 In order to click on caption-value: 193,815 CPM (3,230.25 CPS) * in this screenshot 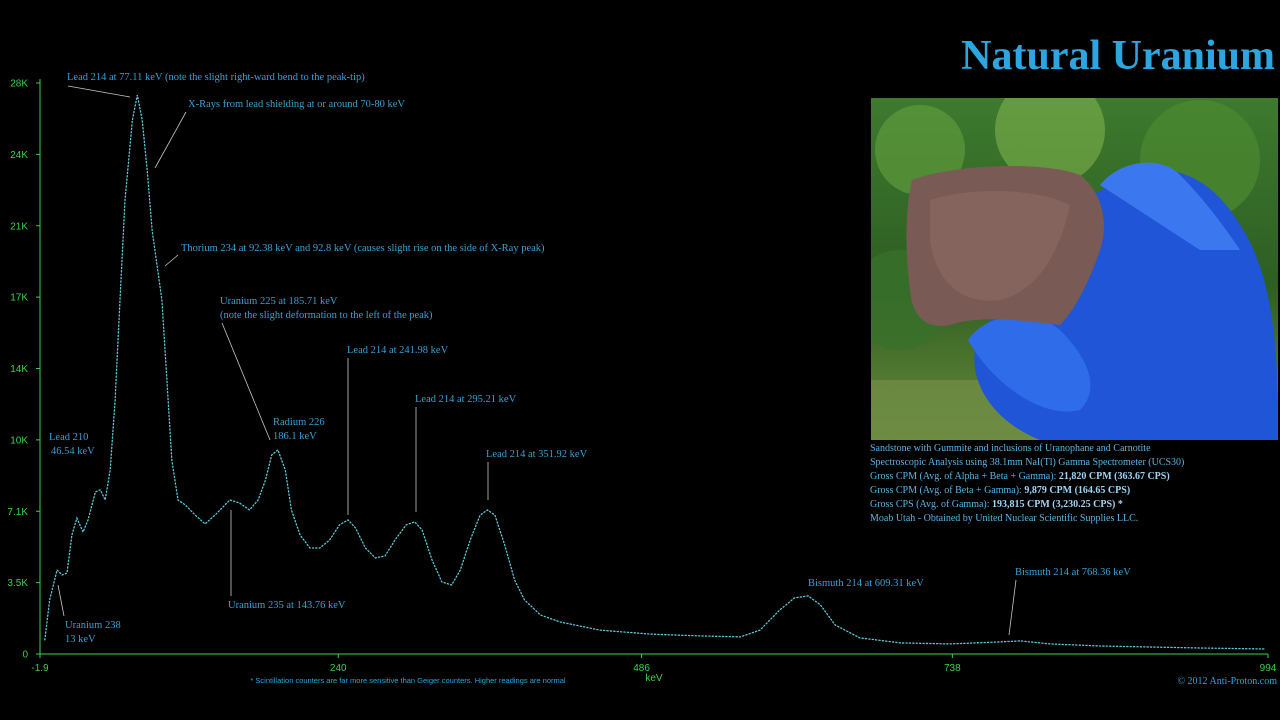, I will do `click(1057, 504)`.